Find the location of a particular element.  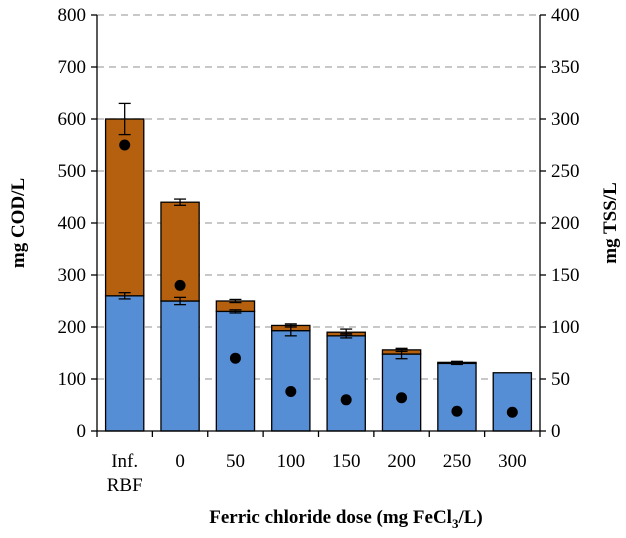

y2-tick-label: 100 is located at coordinates (565, 327).